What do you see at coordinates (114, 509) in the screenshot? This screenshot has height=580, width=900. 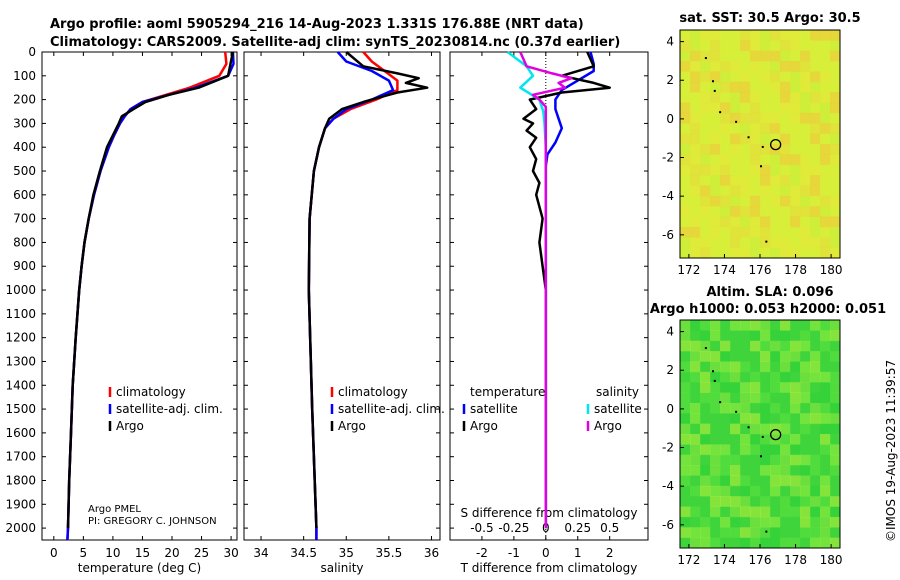 I see `pi-note-line-1: Argo PMEL` at bounding box center [114, 509].